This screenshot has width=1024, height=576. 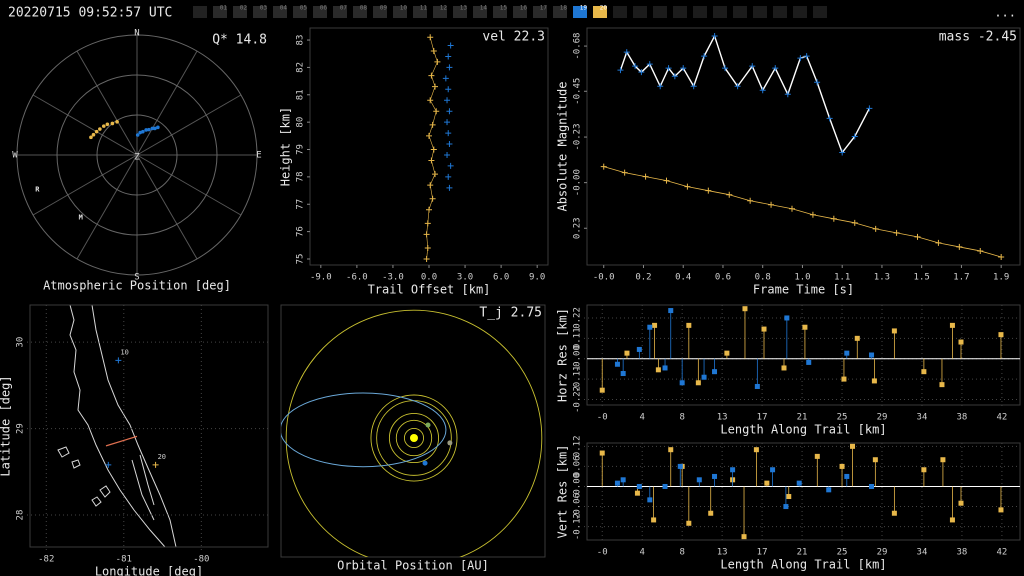 What do you see at coordinates (301, 231) in the screenshot?
I see `y-tick-label: 76` at bounding box center [301, 231].